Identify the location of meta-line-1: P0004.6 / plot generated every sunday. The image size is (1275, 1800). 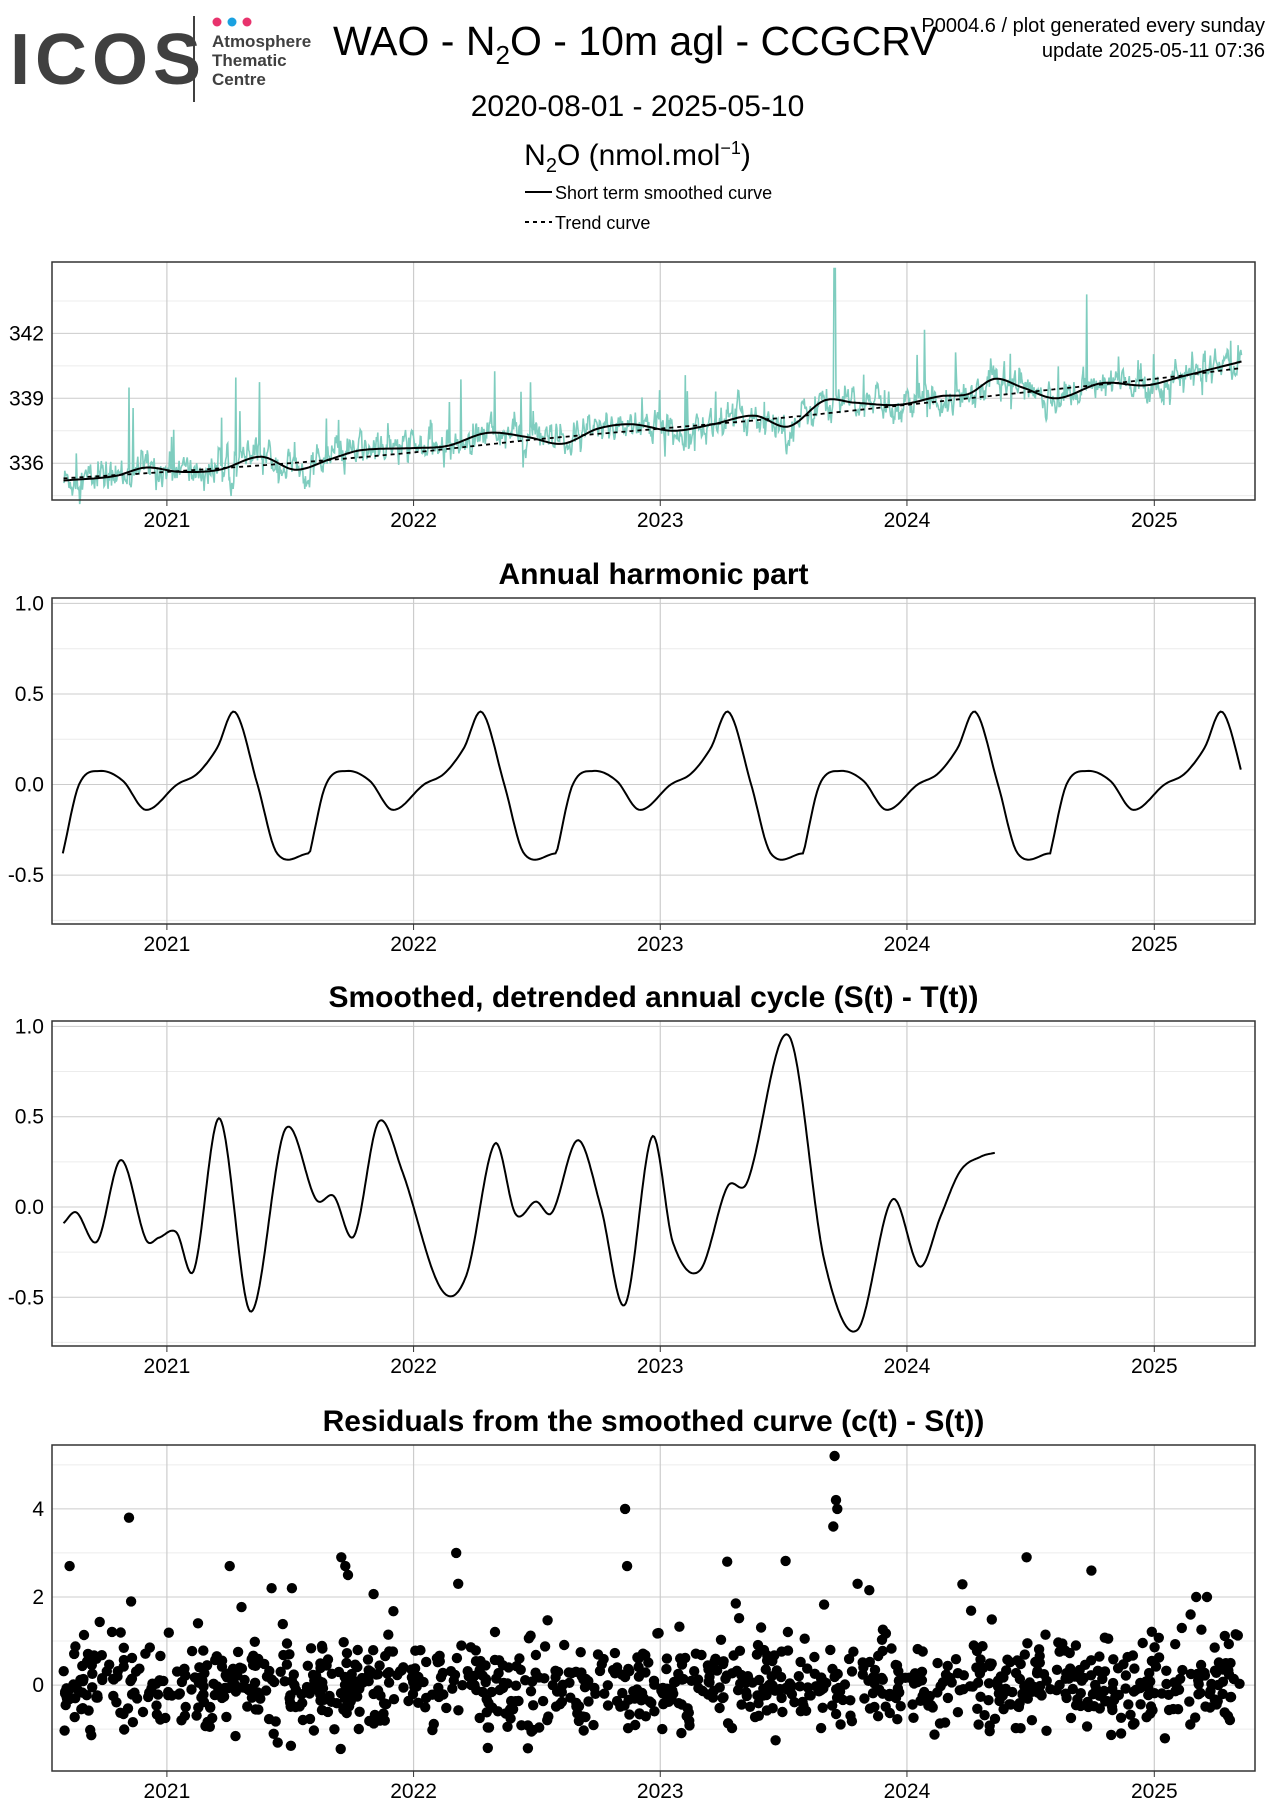
(1093, 26).